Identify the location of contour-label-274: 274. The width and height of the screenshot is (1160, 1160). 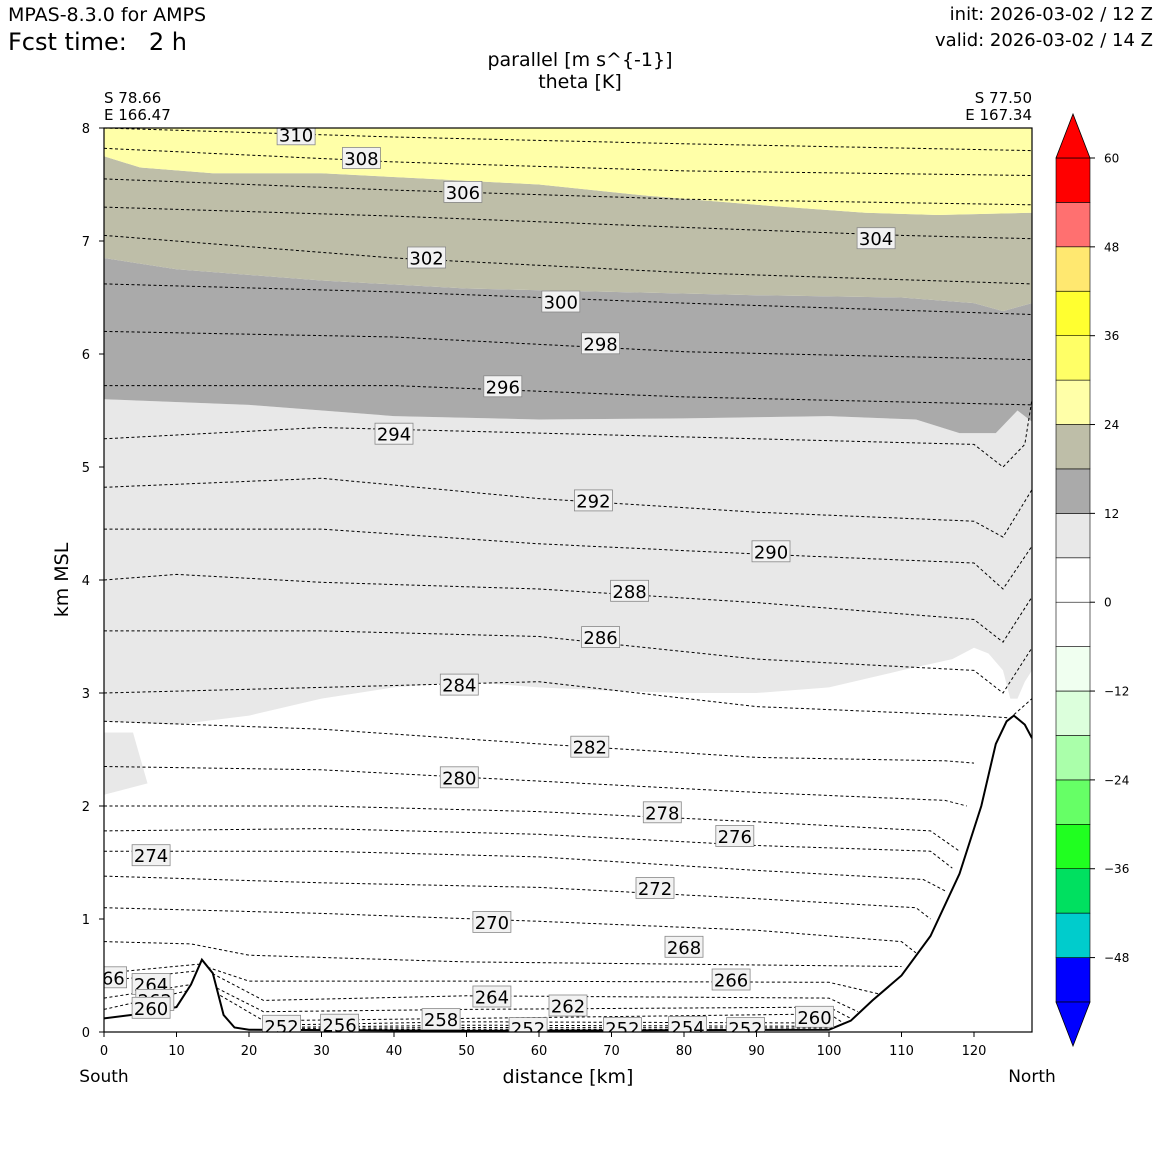
(151, 855).